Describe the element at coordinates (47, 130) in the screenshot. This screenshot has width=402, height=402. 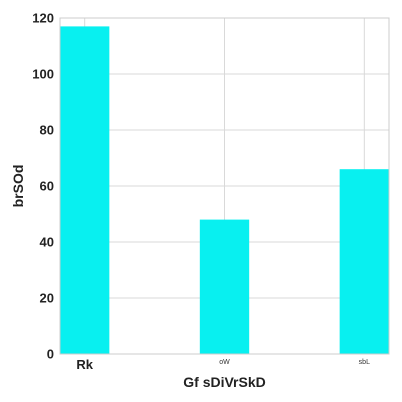
I see `y-tick-label: 80` at that location.